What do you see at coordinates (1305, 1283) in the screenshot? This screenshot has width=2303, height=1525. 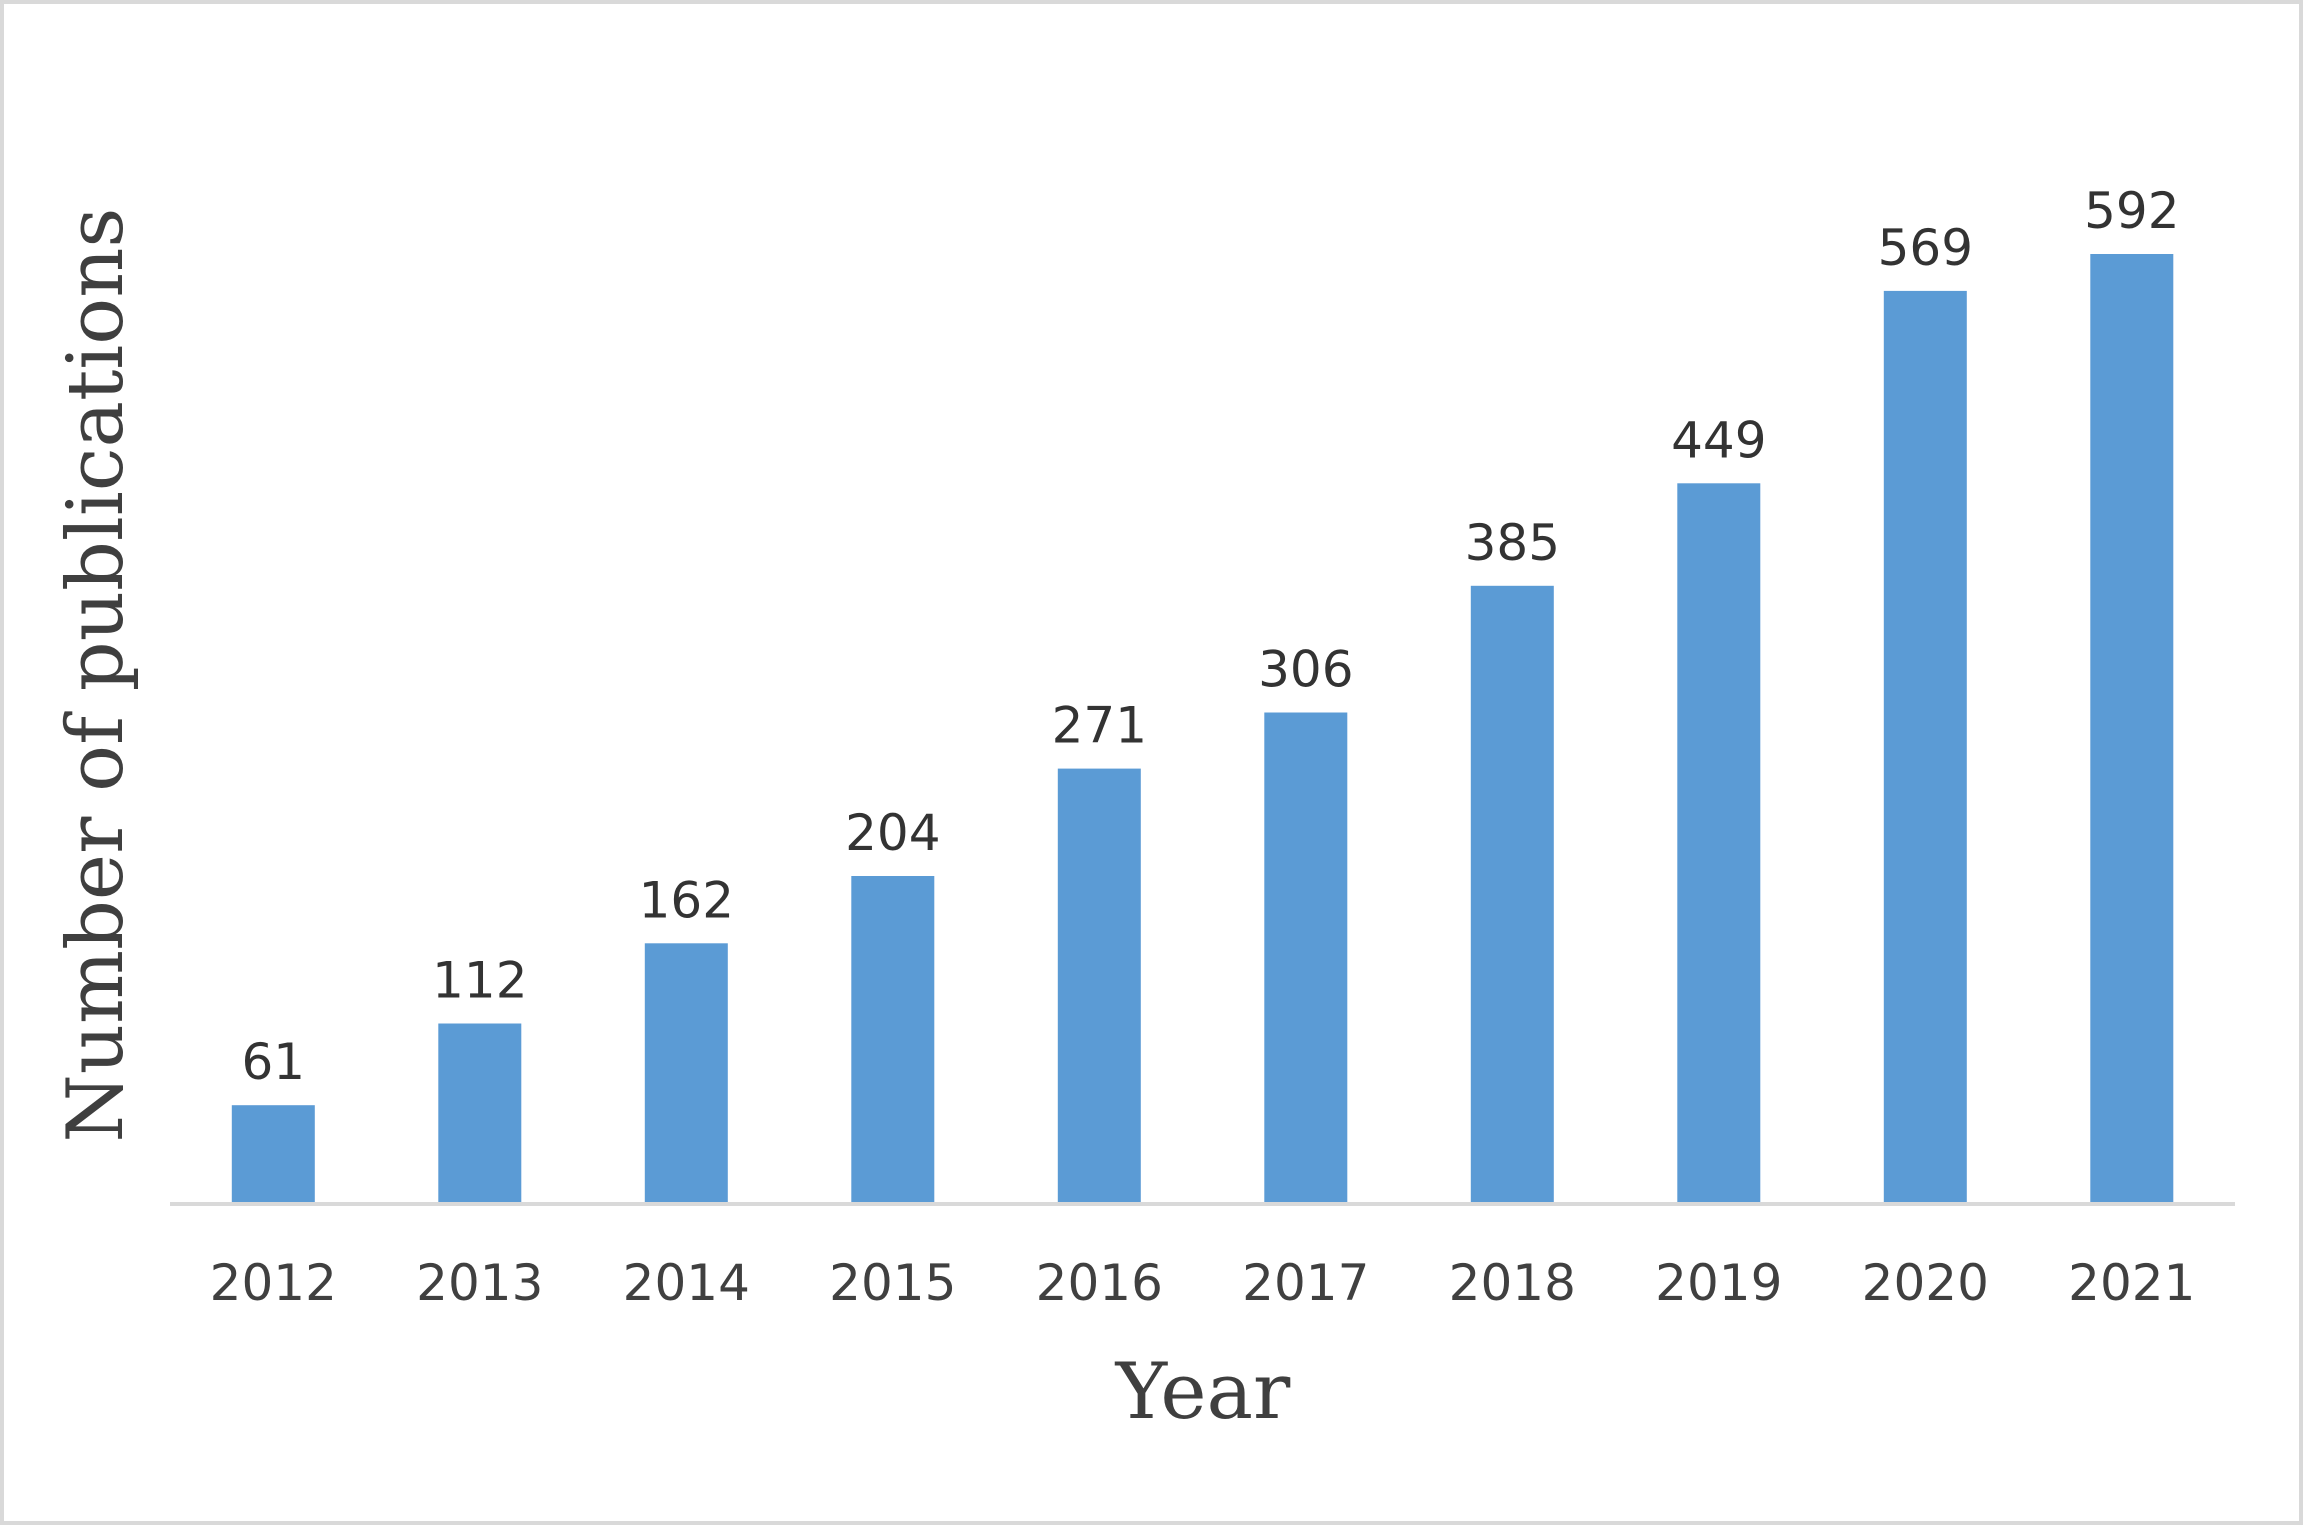 I see `x-tick-label-2017: 2017` at bounding box center [1305, 1283].